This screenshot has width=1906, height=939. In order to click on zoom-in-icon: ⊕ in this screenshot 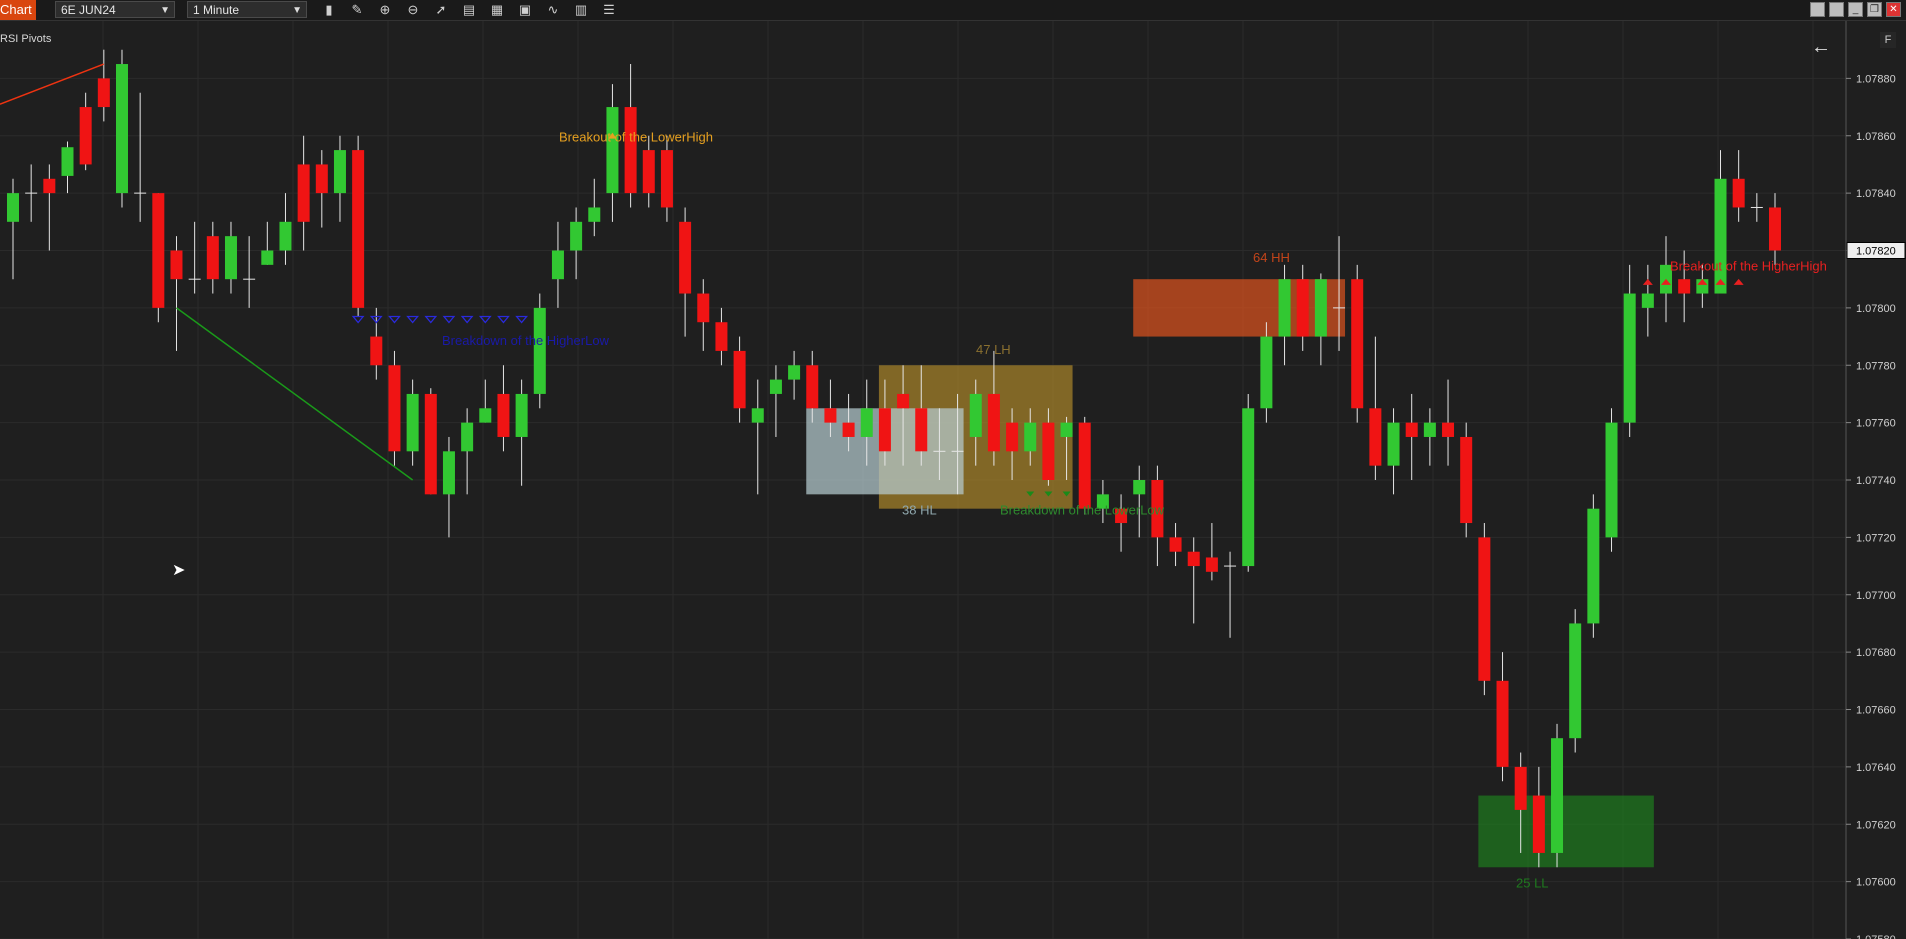, I will do `click(385, 9)`.